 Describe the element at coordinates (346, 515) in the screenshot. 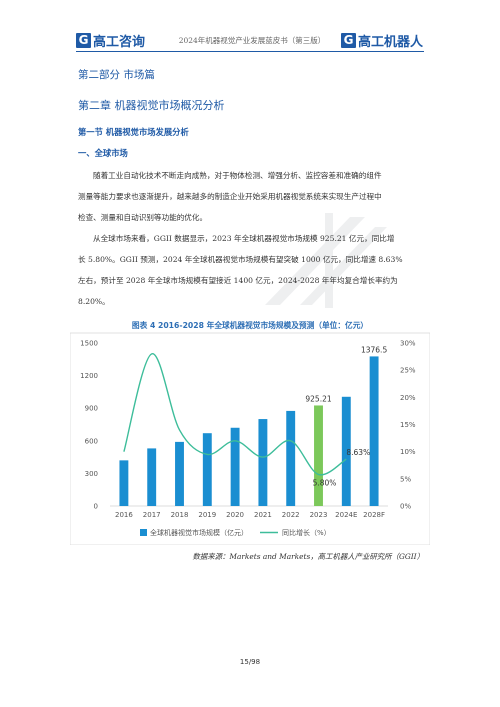

I see `x-axis-tick: 2024E` at that location.